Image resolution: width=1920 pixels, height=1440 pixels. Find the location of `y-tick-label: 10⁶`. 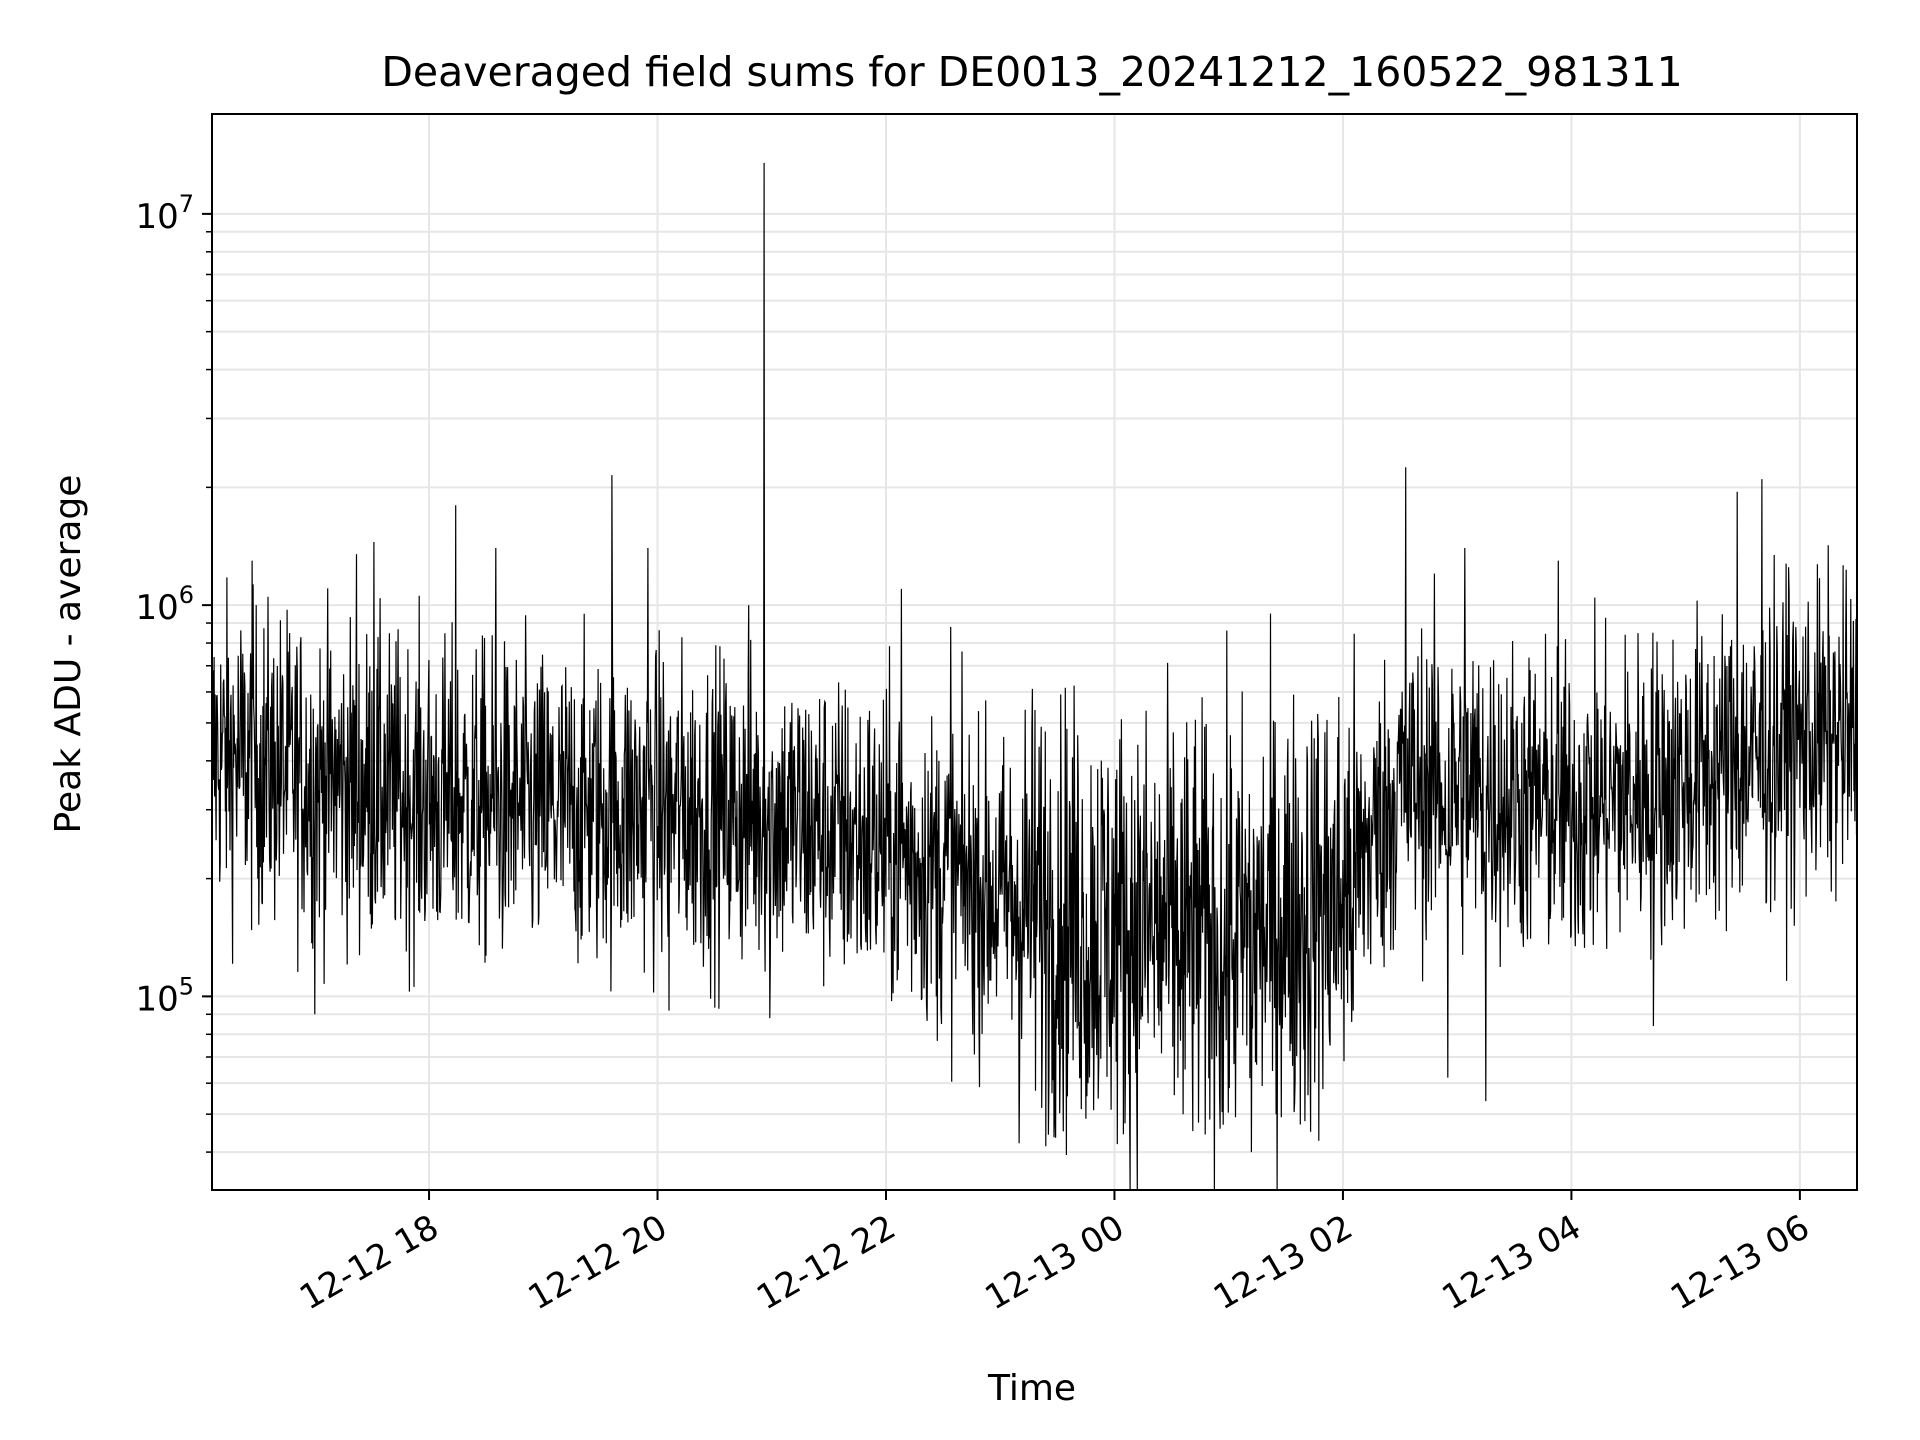

y-tick-label: 10⁶ is located at coordinates (164, 604).